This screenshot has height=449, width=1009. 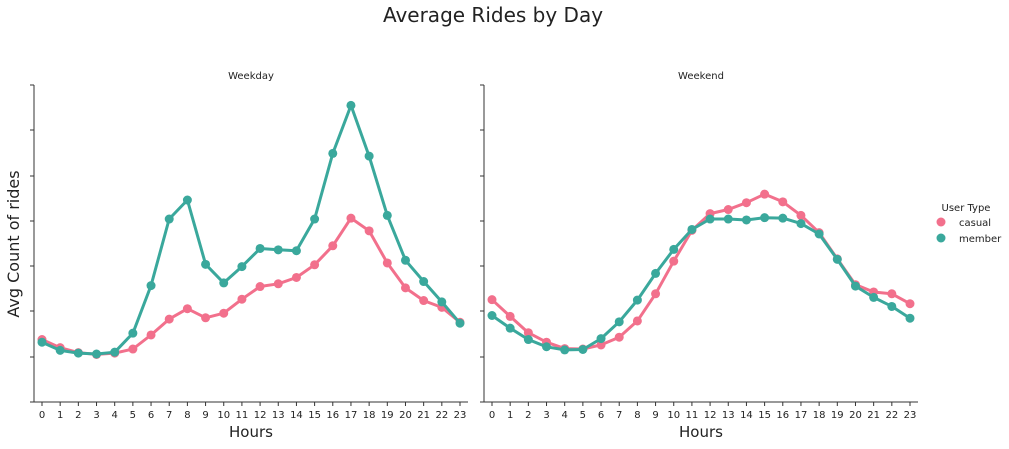 What do you see at coordinates (96, 415) in the screenshot?
I see `x-tick-label-weekday: 3` at bounding box center [96, 415].